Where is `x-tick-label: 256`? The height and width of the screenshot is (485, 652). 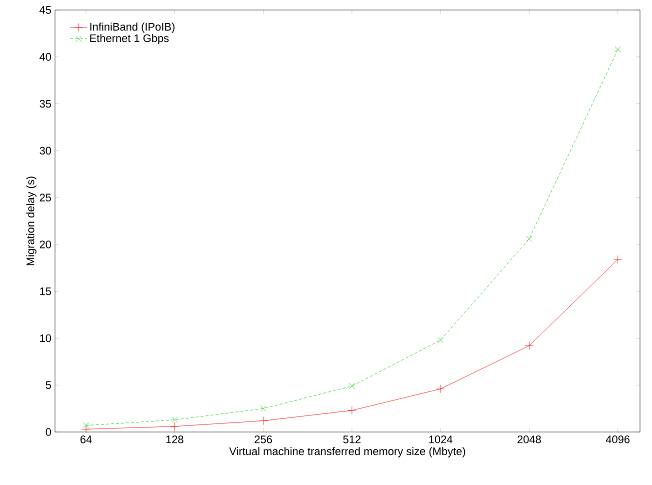
x-tick-label: 256 is located at coordinates (263, 440).